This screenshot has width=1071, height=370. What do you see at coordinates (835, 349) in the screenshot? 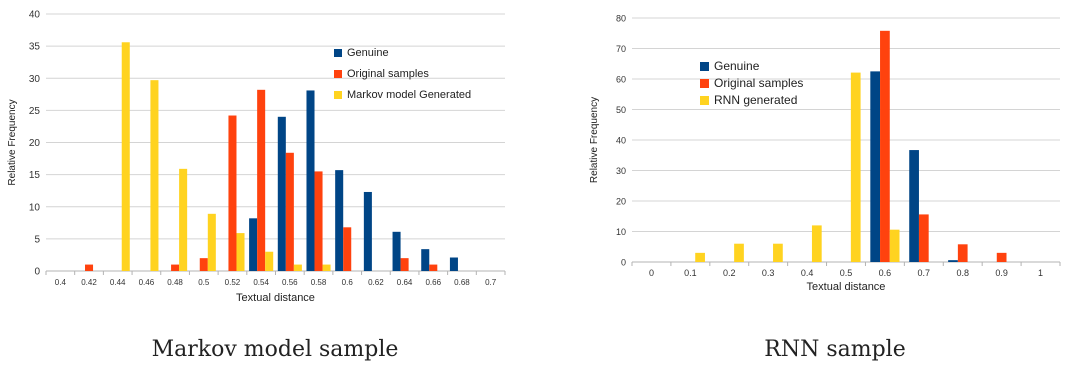
I see `rnn-caption: RNN sample` at bounding box center [835, 349].